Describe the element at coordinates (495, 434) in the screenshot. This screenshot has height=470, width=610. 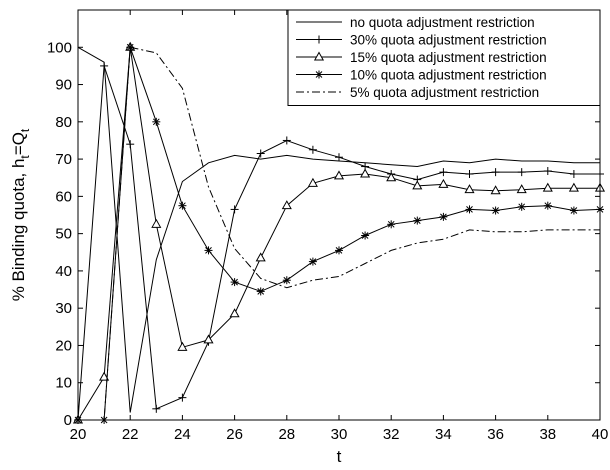
I see `x-tick-label: 36` at that location.